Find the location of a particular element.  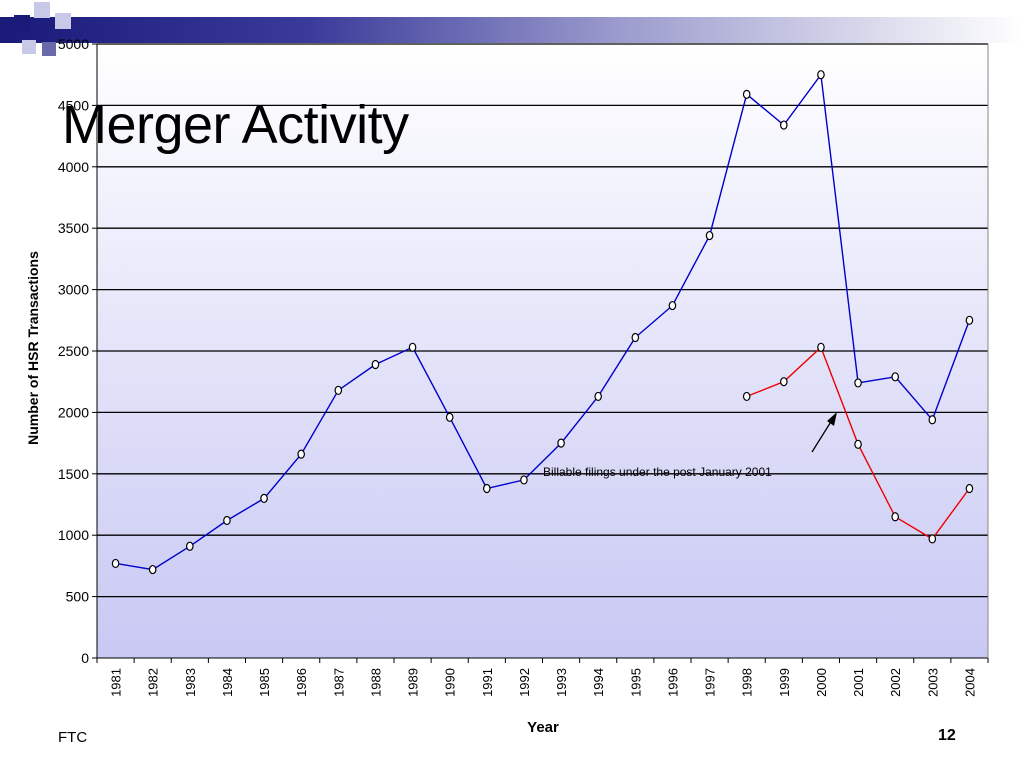

page-number: 12 is located at coordinates (947, 735).